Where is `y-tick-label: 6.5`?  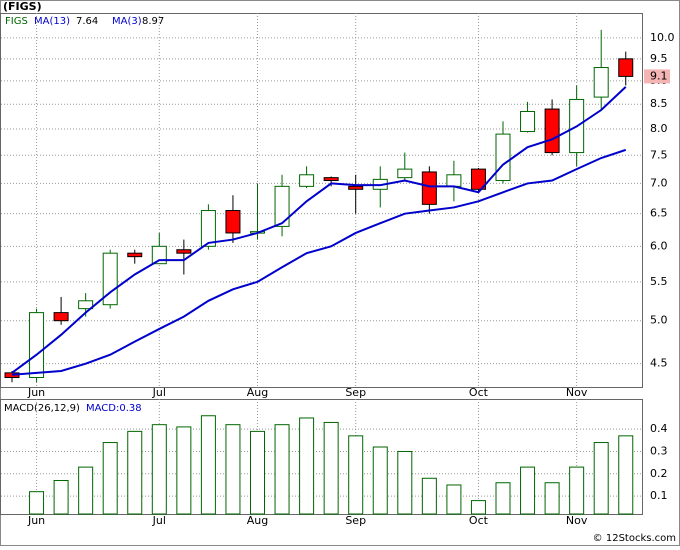 y-tick-label: 6.5 is located at coordinates (659, 213).